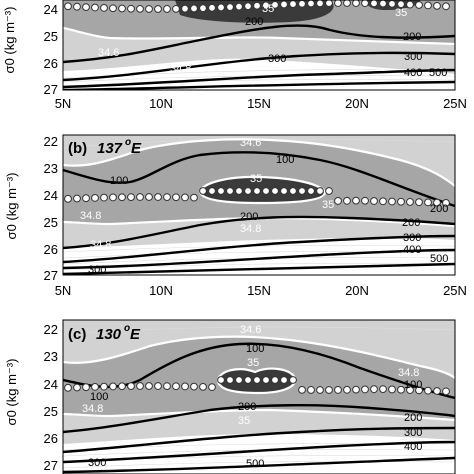 Image resolution: width=474 pixels, height=474 pixels. What do you see at coordinates (51, 208) in the screenshot?
I see `panel-b-yticks: 22 23 24 25 26 27` at bounding box center [51, 208].